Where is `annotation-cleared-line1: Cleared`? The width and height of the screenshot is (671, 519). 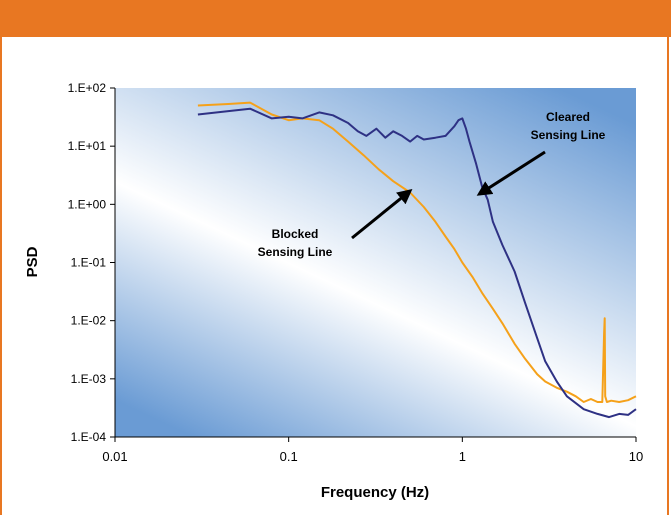 annotation-cleared-line1: Cleared is located at coordinates (568, 117).